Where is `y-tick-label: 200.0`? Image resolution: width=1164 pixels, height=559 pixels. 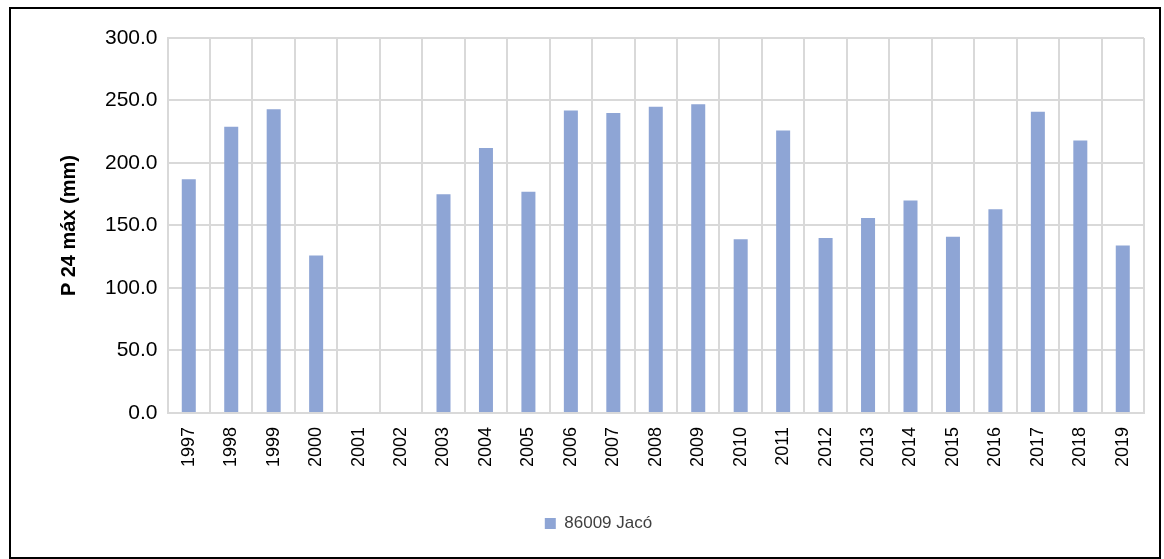
y-tick-label: 200.0 is located at coordinates (131, 161).